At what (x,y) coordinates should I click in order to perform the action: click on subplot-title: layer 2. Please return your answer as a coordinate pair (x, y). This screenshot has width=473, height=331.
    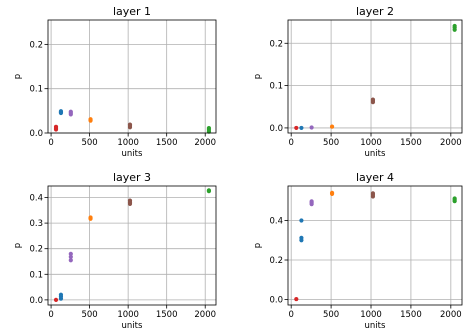
    Looking at the image, I should click on (375, 11).